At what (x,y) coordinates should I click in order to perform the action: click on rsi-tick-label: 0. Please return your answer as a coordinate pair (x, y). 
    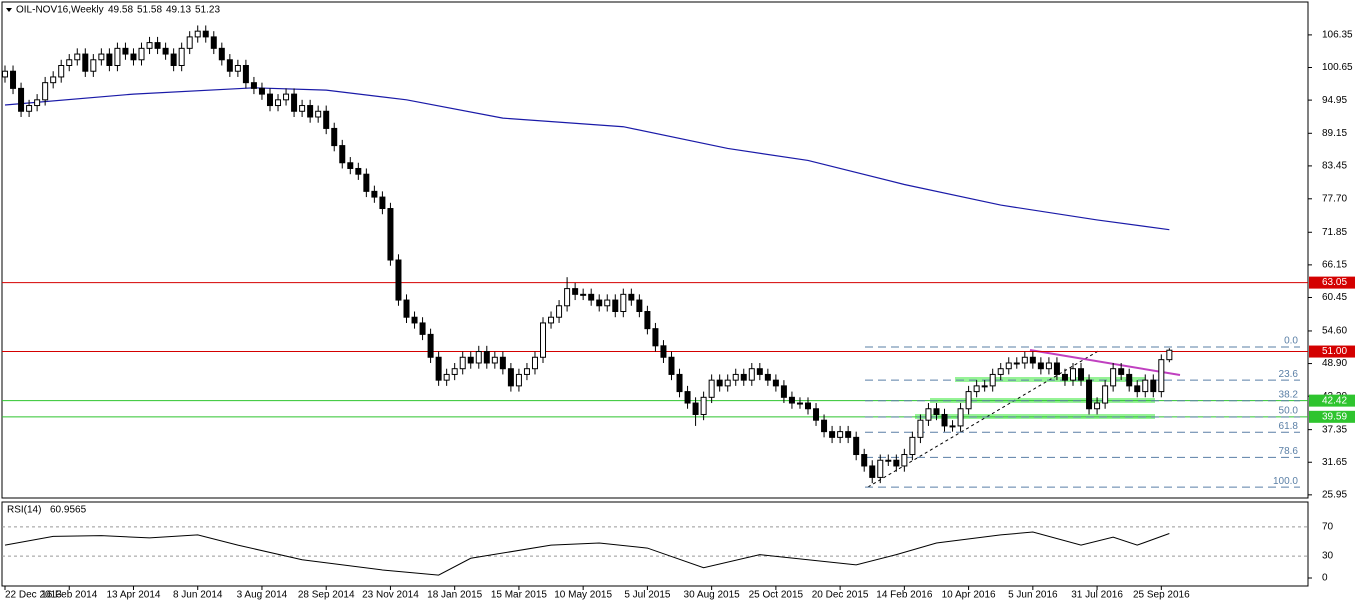
    Looking at the image, I should click on (1325, 578).